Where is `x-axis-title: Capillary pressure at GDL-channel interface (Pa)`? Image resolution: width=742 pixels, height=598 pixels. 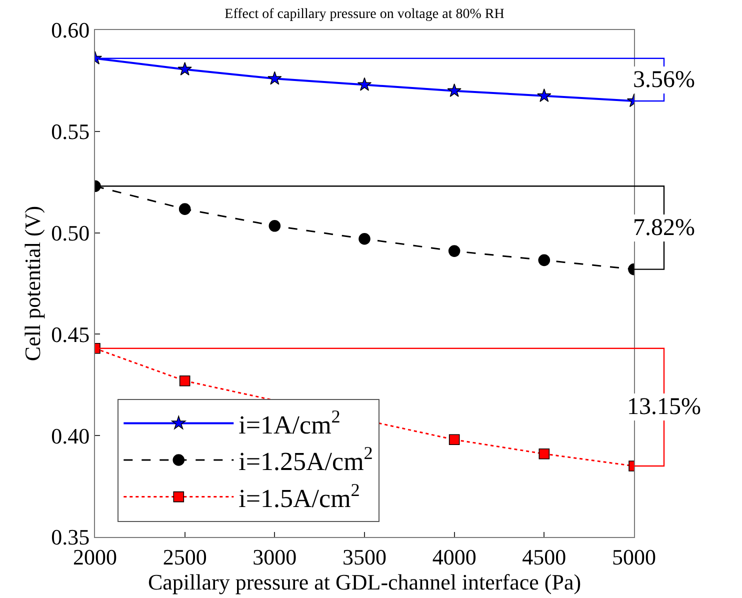
x-axis-title: Capillary pressure at GDL-channel interface (Pa) is located at coordinates (365, 581).